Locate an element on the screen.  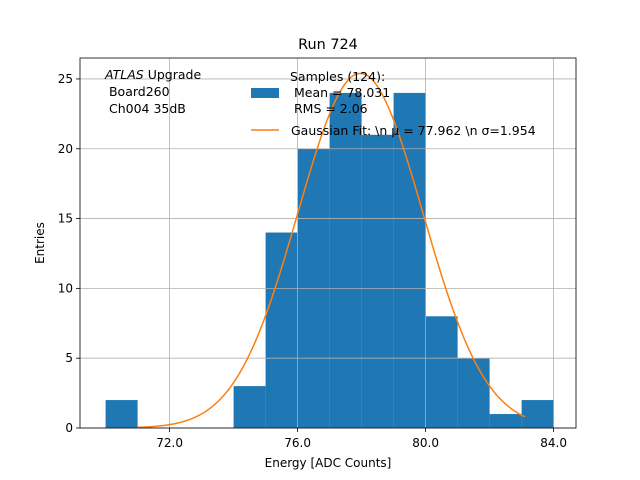
legend-samples-swatch is located at coordinates (265, 93).